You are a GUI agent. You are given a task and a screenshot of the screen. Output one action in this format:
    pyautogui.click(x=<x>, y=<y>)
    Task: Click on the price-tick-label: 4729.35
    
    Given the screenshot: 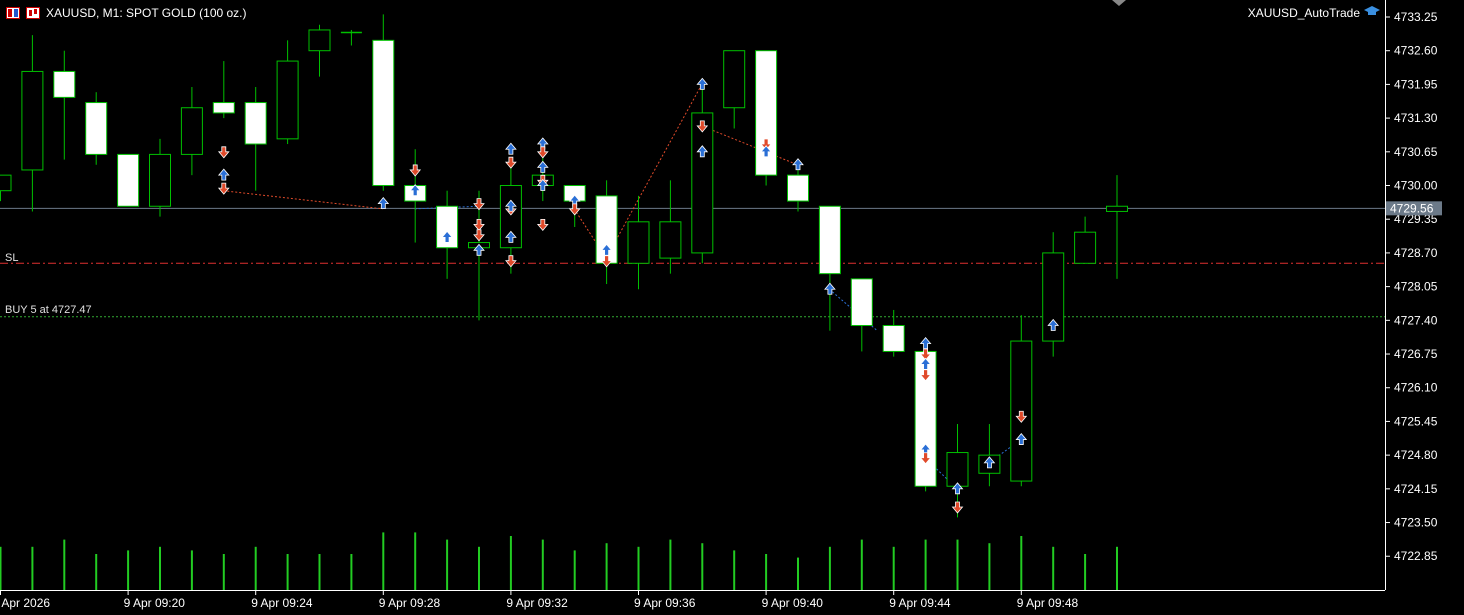 What is the action you would take?
    pyautogui.click(x=1416, y=219)
    